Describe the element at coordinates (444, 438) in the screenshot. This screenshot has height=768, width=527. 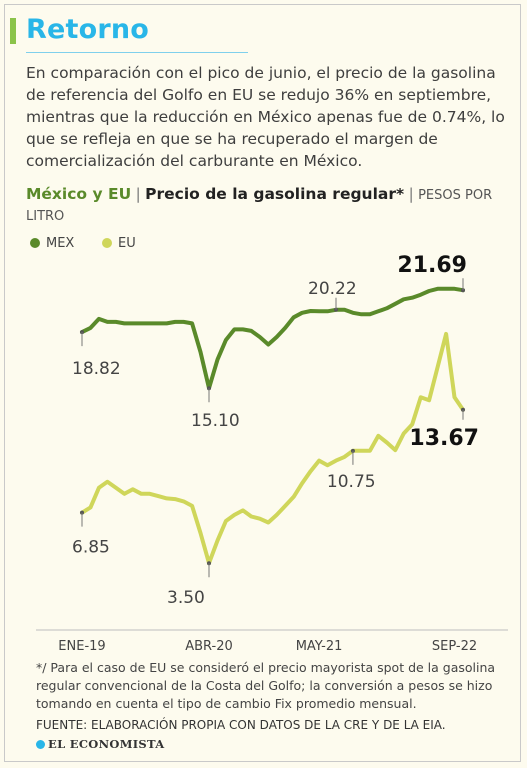
I see `data-label-eu: 13.67` at that location.